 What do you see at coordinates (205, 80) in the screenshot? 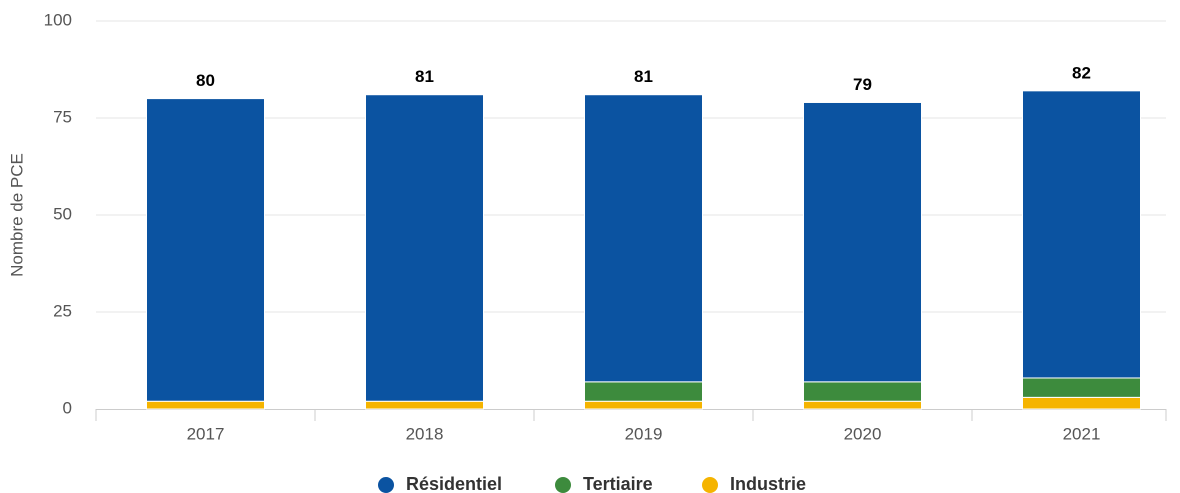
I see `total-label: 80` at bounding box center [205, 80].